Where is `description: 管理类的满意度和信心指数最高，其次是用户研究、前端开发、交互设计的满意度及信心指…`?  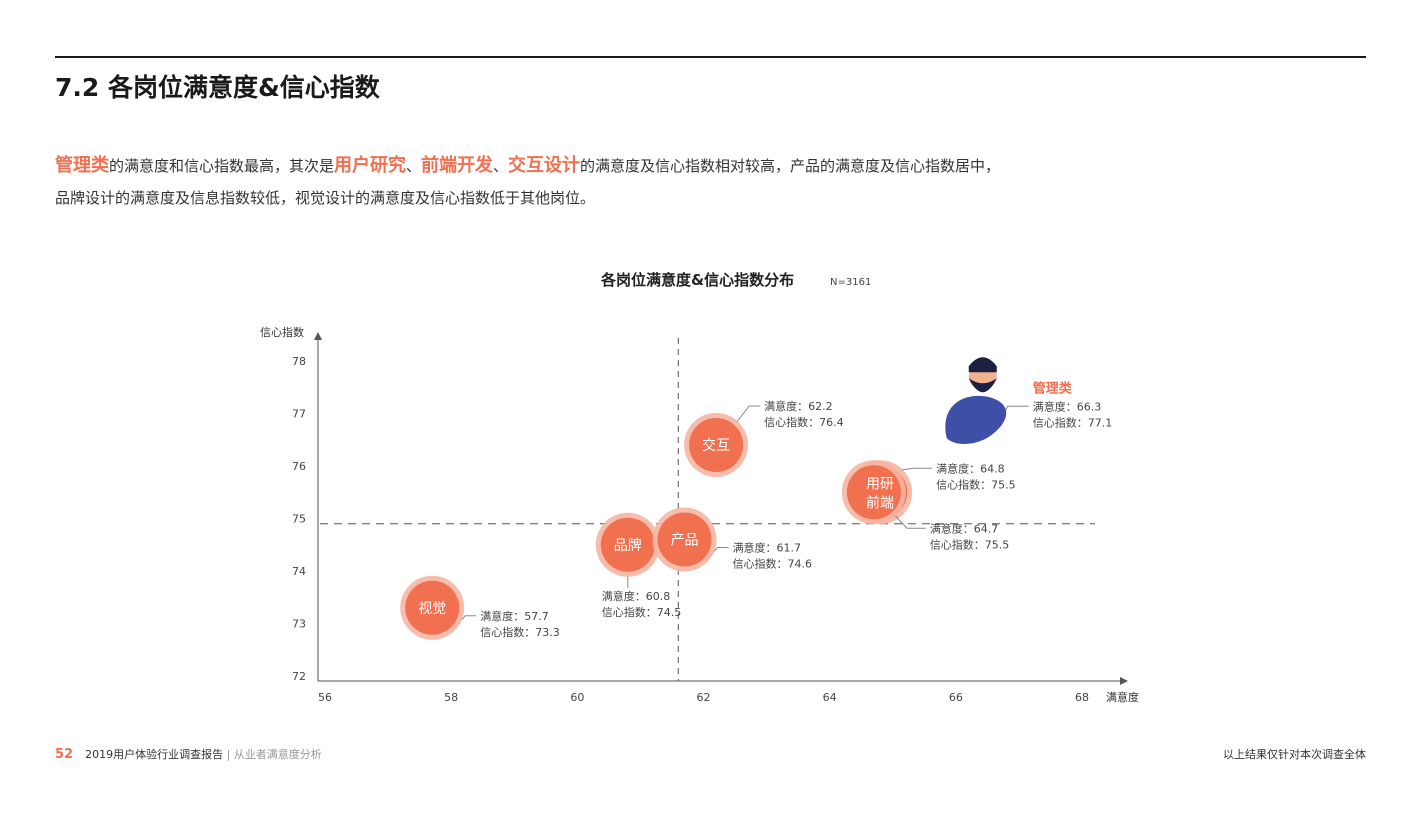 description: 管理类的满意度和信心指数最高，其次是用户研究、前端开发、交互设计的满意度及信心指… is located at coordinates (705, 182).